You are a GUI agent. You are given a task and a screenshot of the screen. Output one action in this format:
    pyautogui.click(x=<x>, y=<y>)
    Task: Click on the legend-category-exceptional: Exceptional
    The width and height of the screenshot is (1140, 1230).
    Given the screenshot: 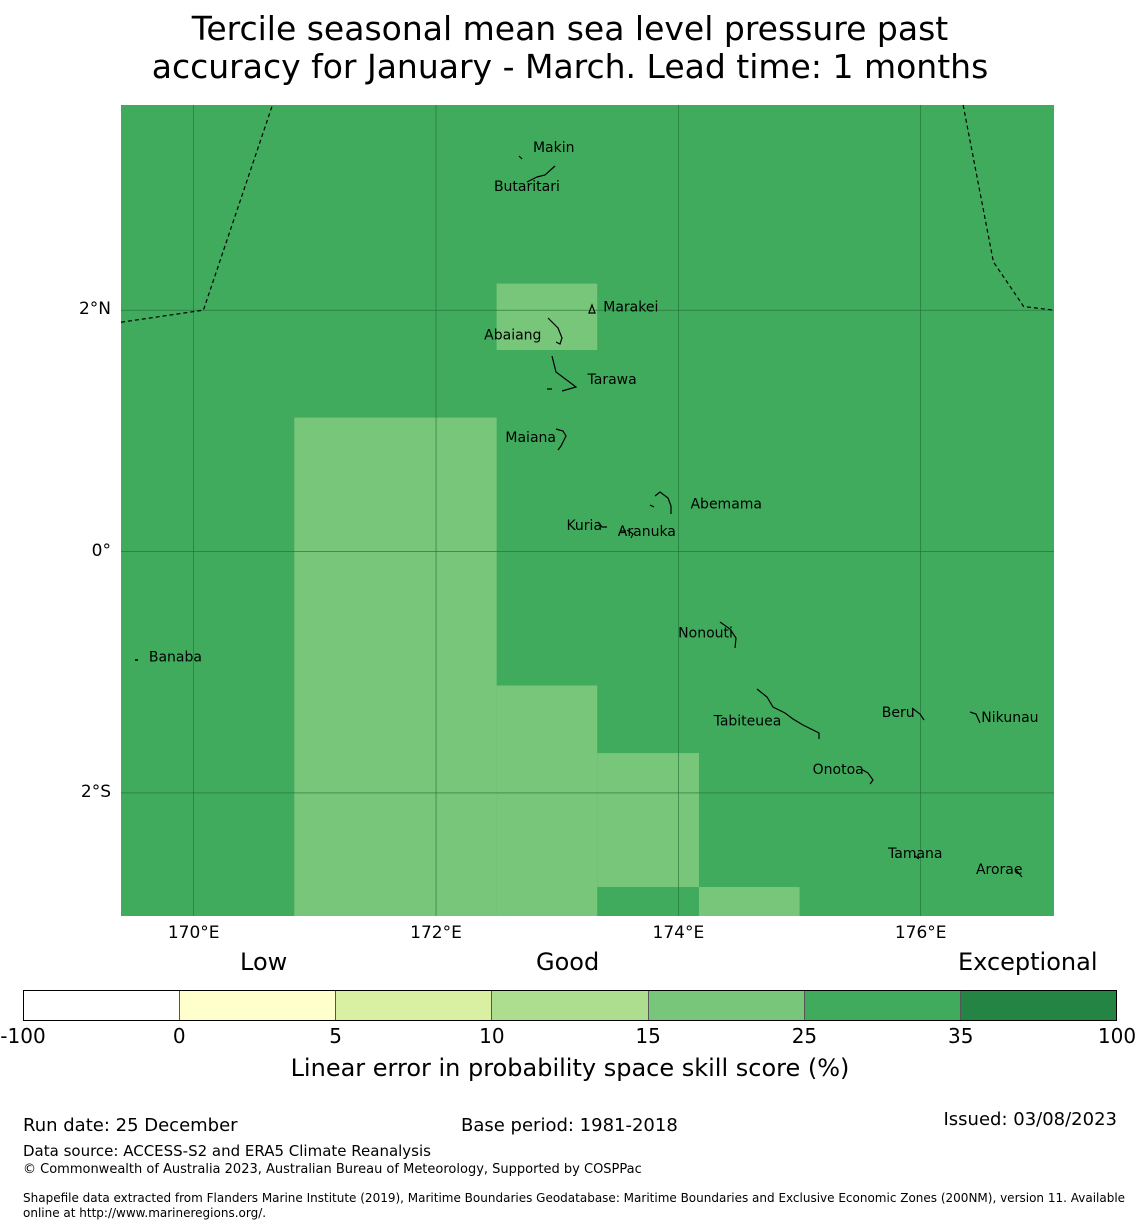 What is the action you would take?
    pyautogui.click(x=1028, y=962)
    